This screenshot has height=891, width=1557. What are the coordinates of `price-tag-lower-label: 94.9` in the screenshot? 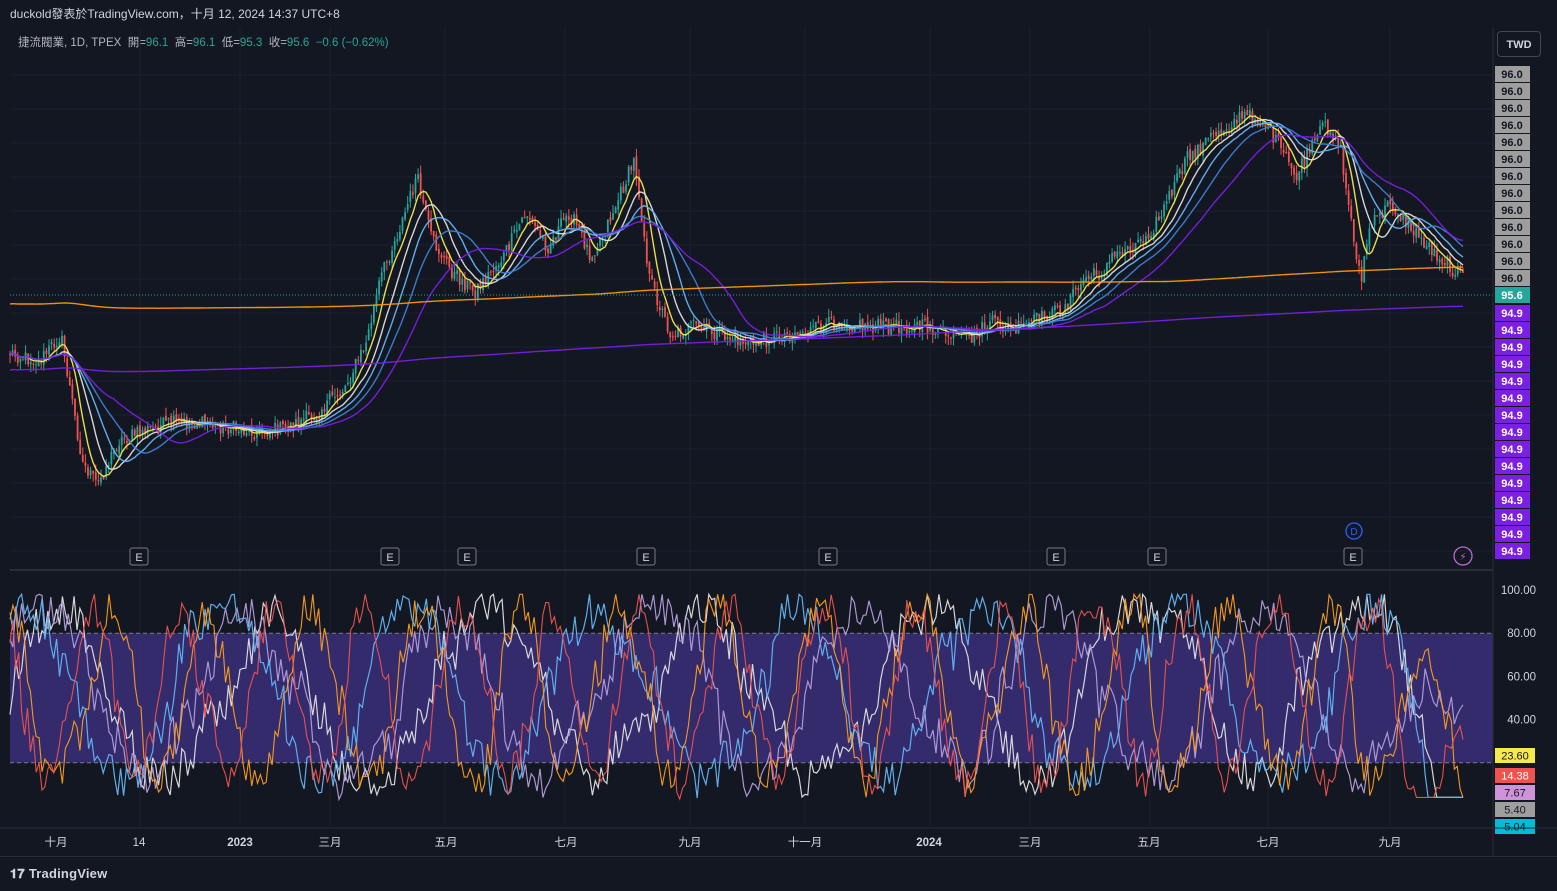 It's located at (1511, 348).